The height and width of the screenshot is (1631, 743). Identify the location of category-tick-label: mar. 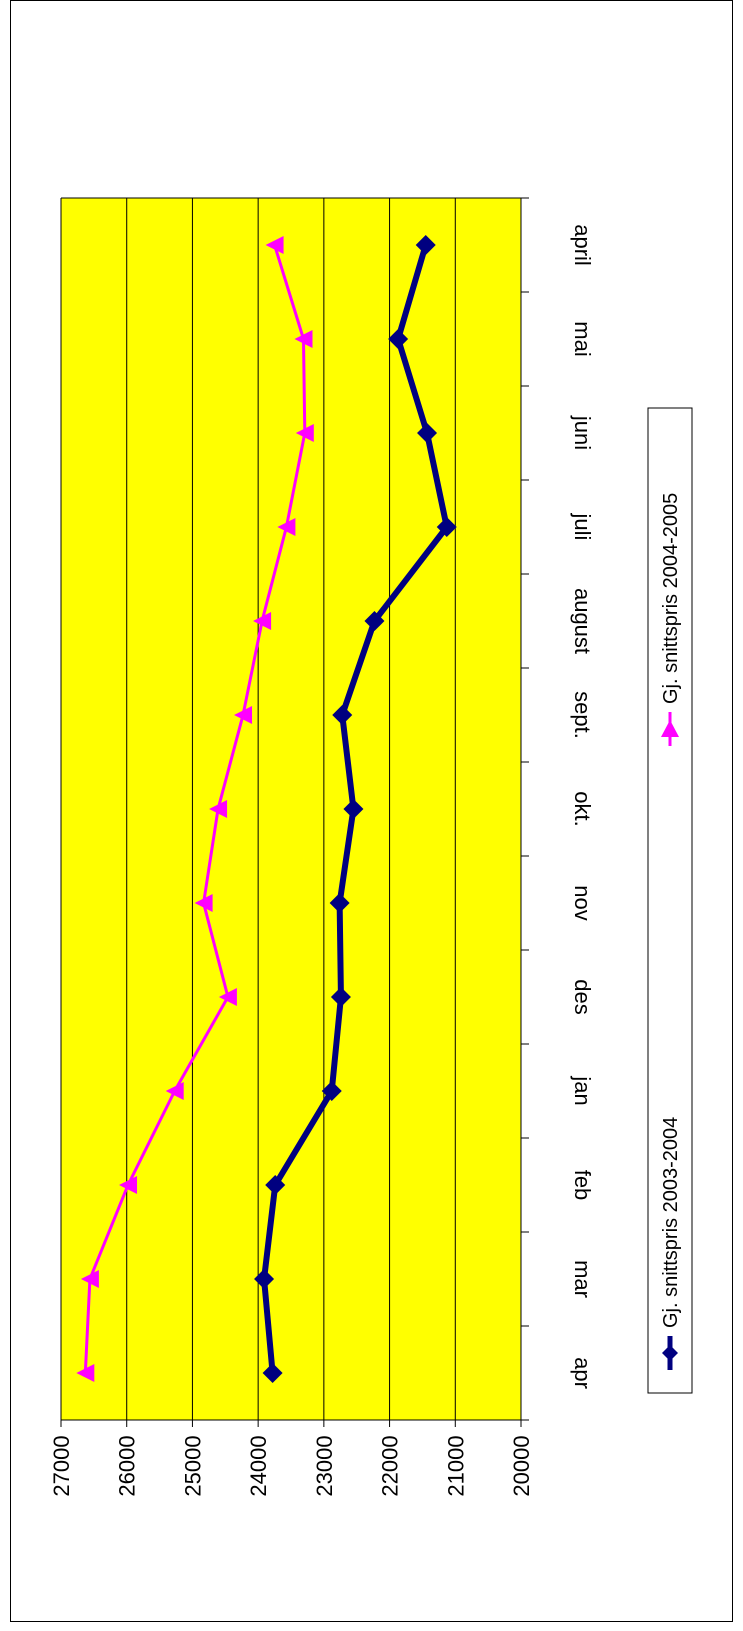
(582, 1279).